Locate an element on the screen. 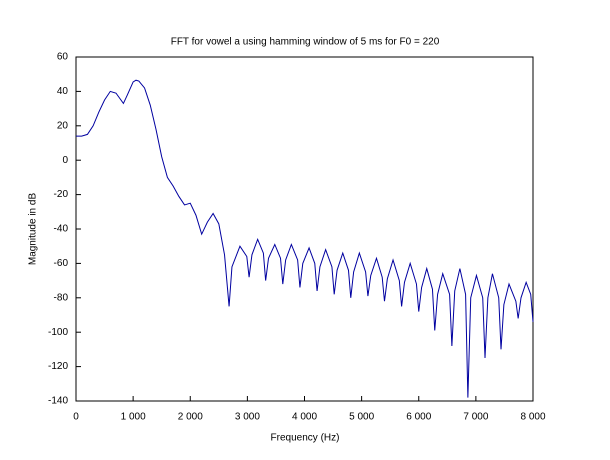 Image resolution: width=610 pixels, height=460 pixels. y-axis-label: Magnitude in dB is located at coordinates (33, 229).